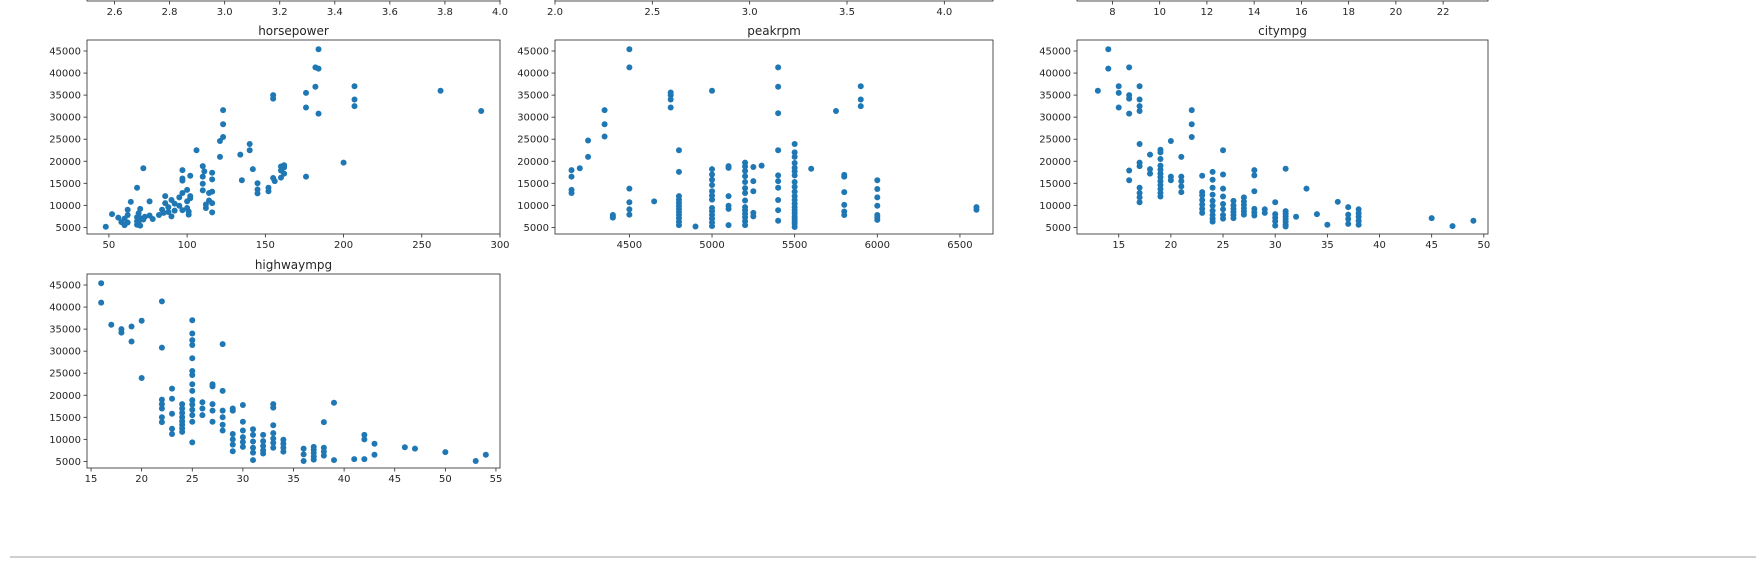  I want to click on y-tick-label: 35000, so click(533, 96).